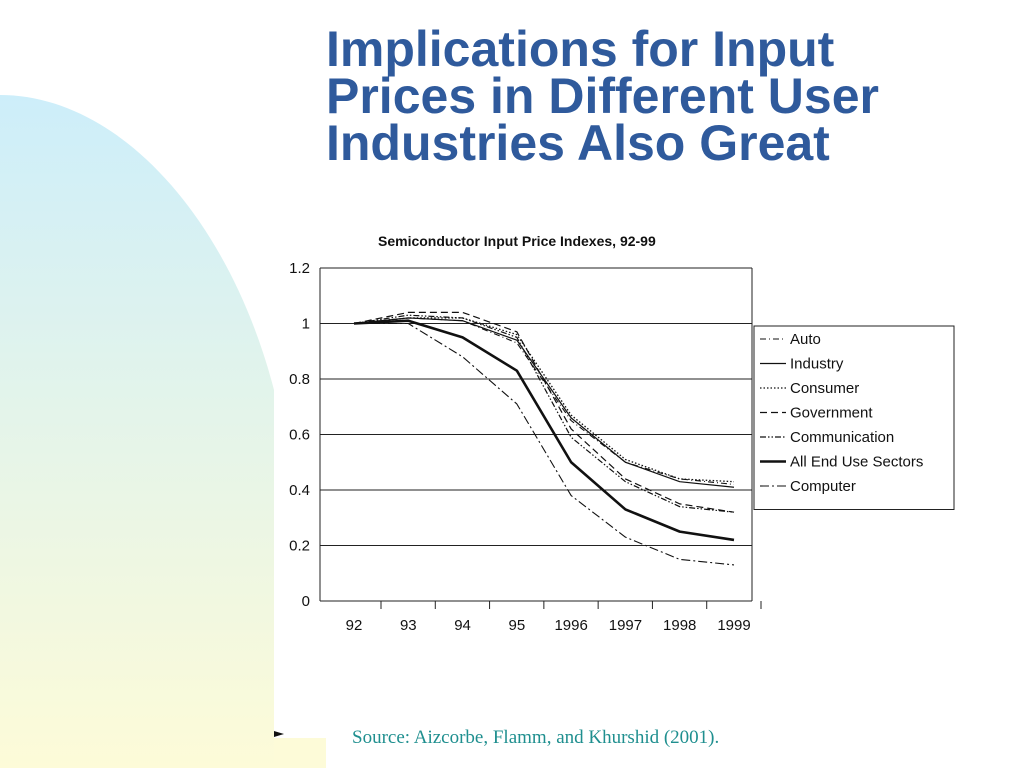 The width and height of the screenshot is (1024, 768). I want to click on series-line-auto, so click(544, 401).